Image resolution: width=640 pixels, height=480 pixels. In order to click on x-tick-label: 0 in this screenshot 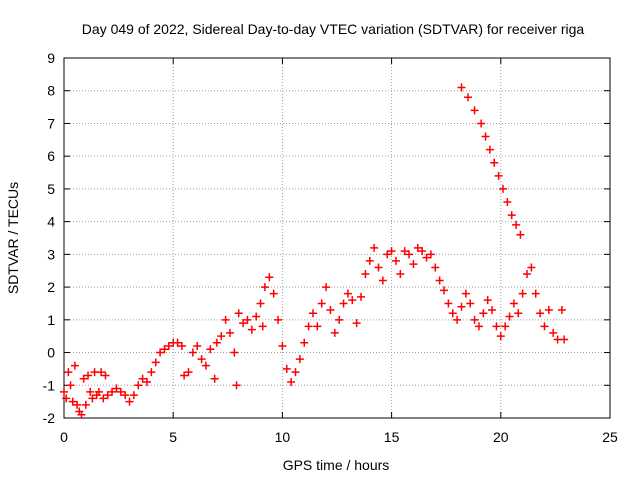, I will do `click(64, 437)`.